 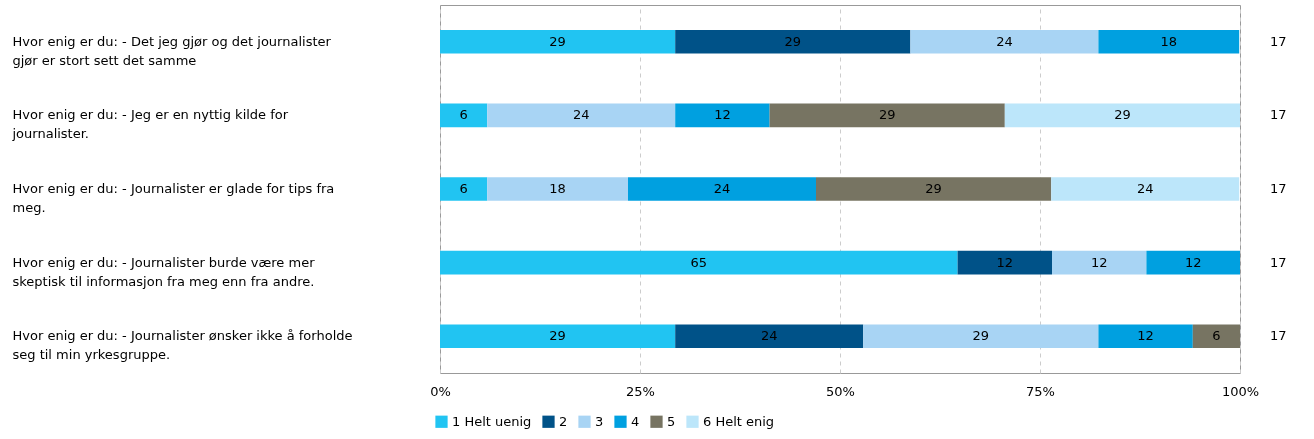 I want to click on y-tick-label: Hvor enig er du: - Det jeg gjør og det journalister gjør er stort sett det samme, so click(x=172, y=50).